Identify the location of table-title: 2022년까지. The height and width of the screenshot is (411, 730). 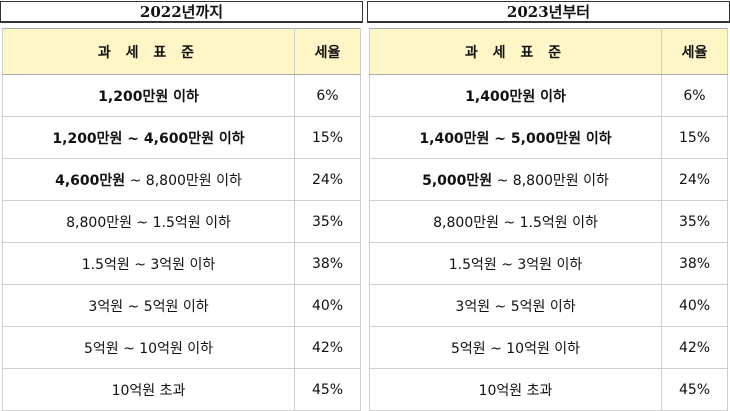
(181, 12).